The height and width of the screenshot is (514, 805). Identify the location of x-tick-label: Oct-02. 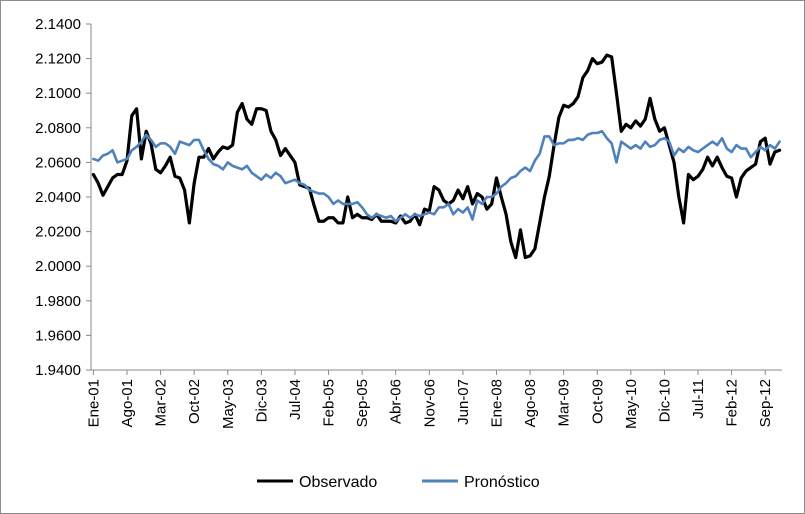
(194, 401).